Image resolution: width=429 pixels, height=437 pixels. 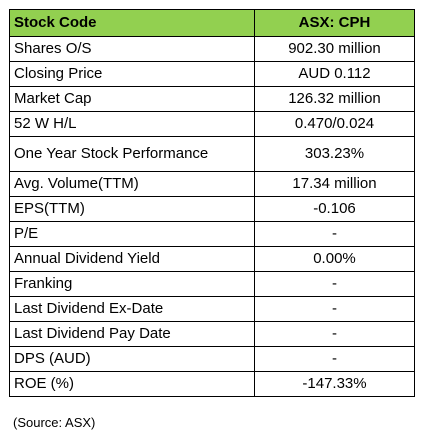 I want to click on table-row: Shares O/S 902.30 million, so click(x=212, y=49).